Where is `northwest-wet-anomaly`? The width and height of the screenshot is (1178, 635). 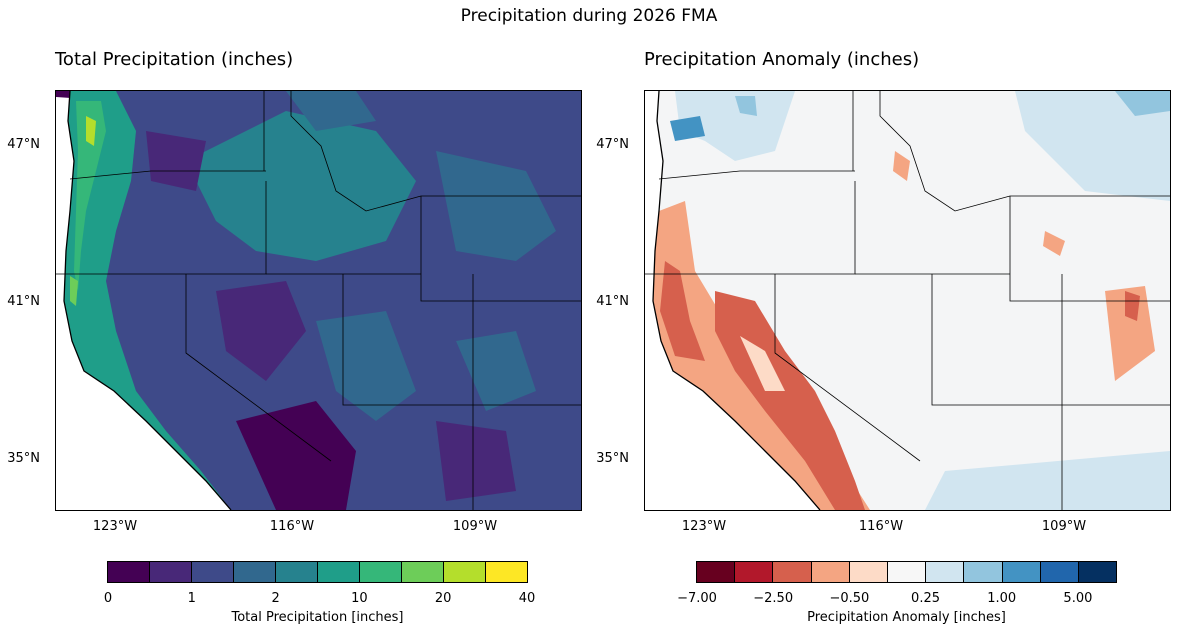 northwest-wet-anomaly is located at coordinates (735, 126).